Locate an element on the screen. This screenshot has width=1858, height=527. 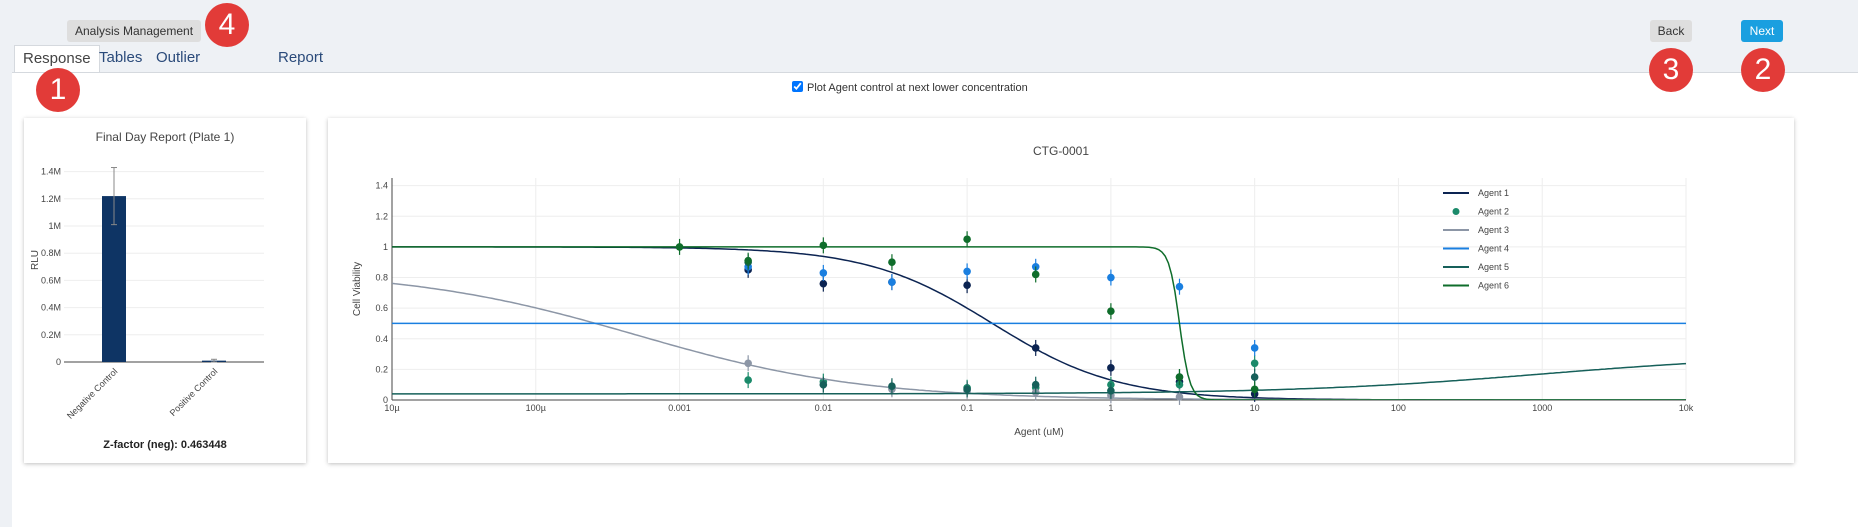
plot-agent-control-checkbox is located at coordinates (797, 86).